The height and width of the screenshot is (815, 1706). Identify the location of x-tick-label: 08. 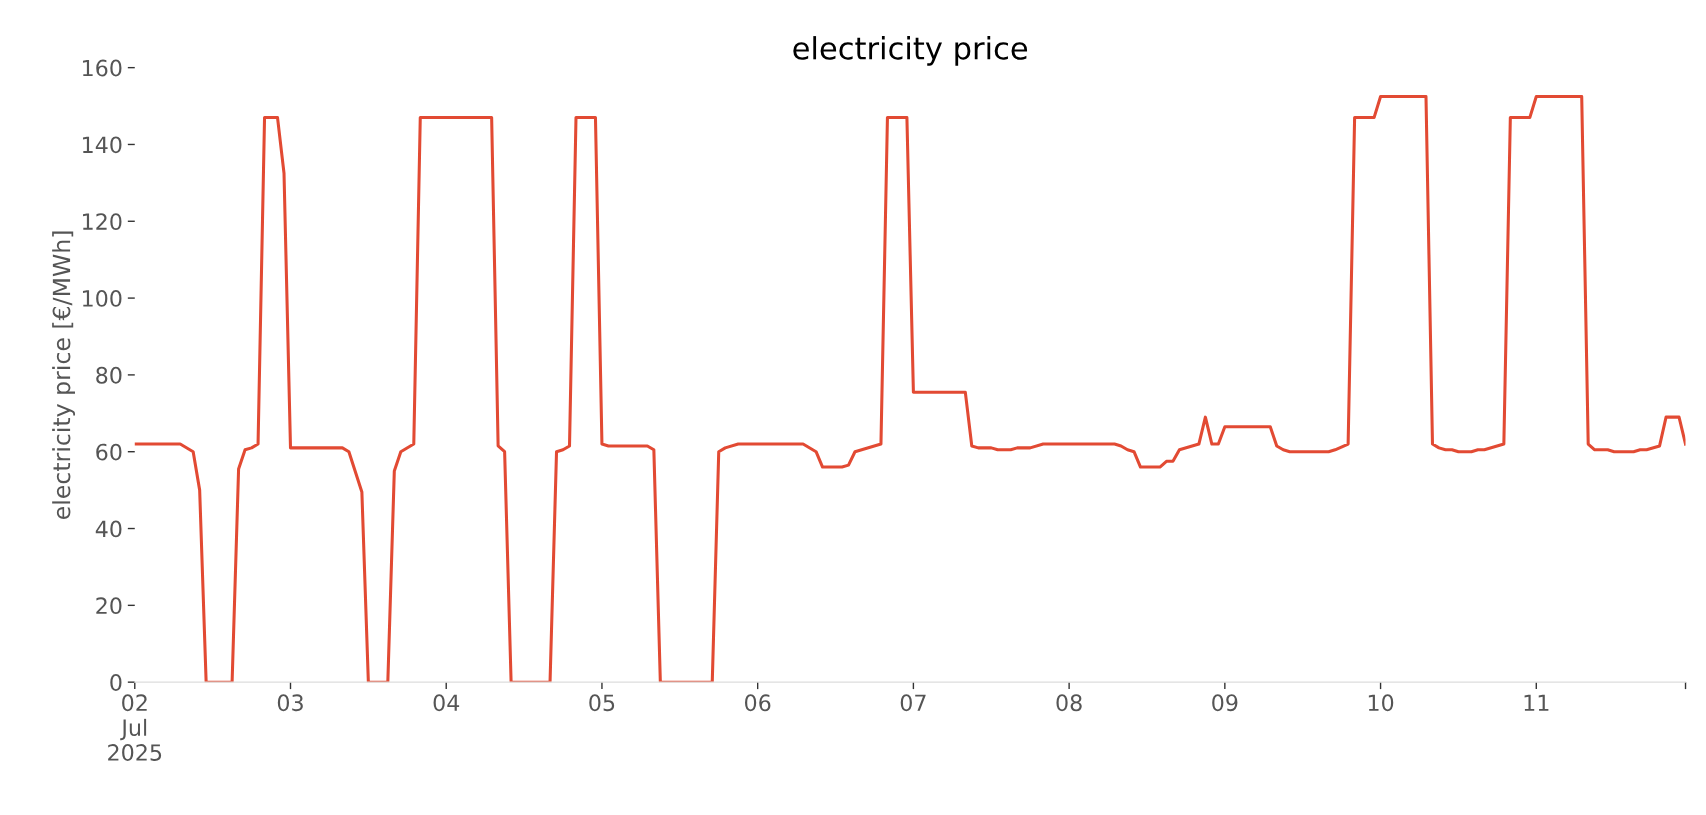
(1069, 703).